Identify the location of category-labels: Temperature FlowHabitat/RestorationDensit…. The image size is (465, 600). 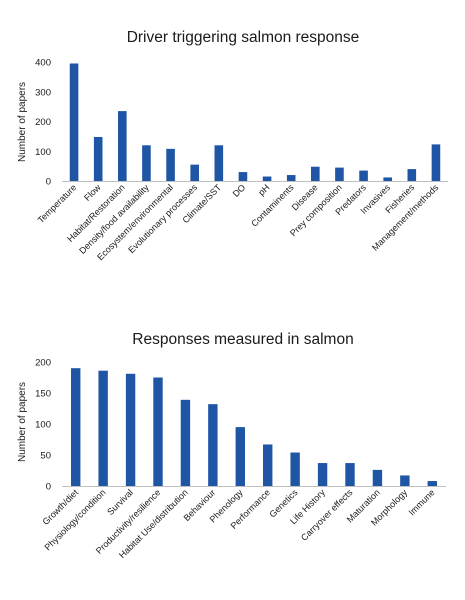
(238, 222).